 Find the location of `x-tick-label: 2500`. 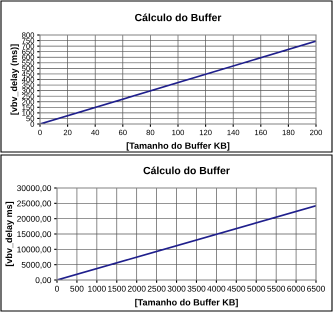

x-tick-label: 2500 is located at coordinates (157, 289).